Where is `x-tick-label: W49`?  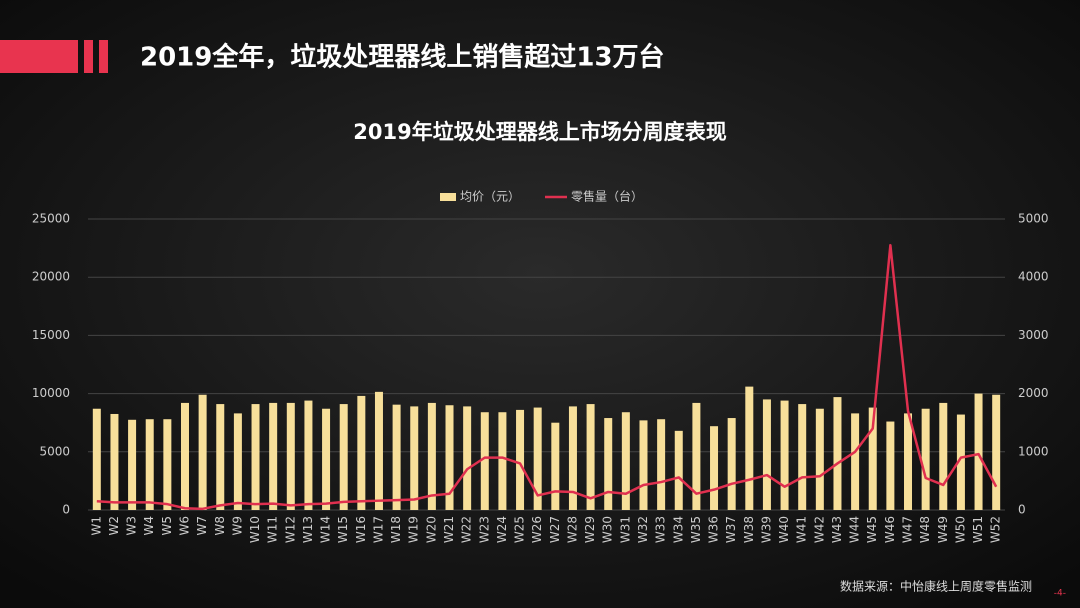
x-tick-label: W49 is located at coordinates (943, 529).